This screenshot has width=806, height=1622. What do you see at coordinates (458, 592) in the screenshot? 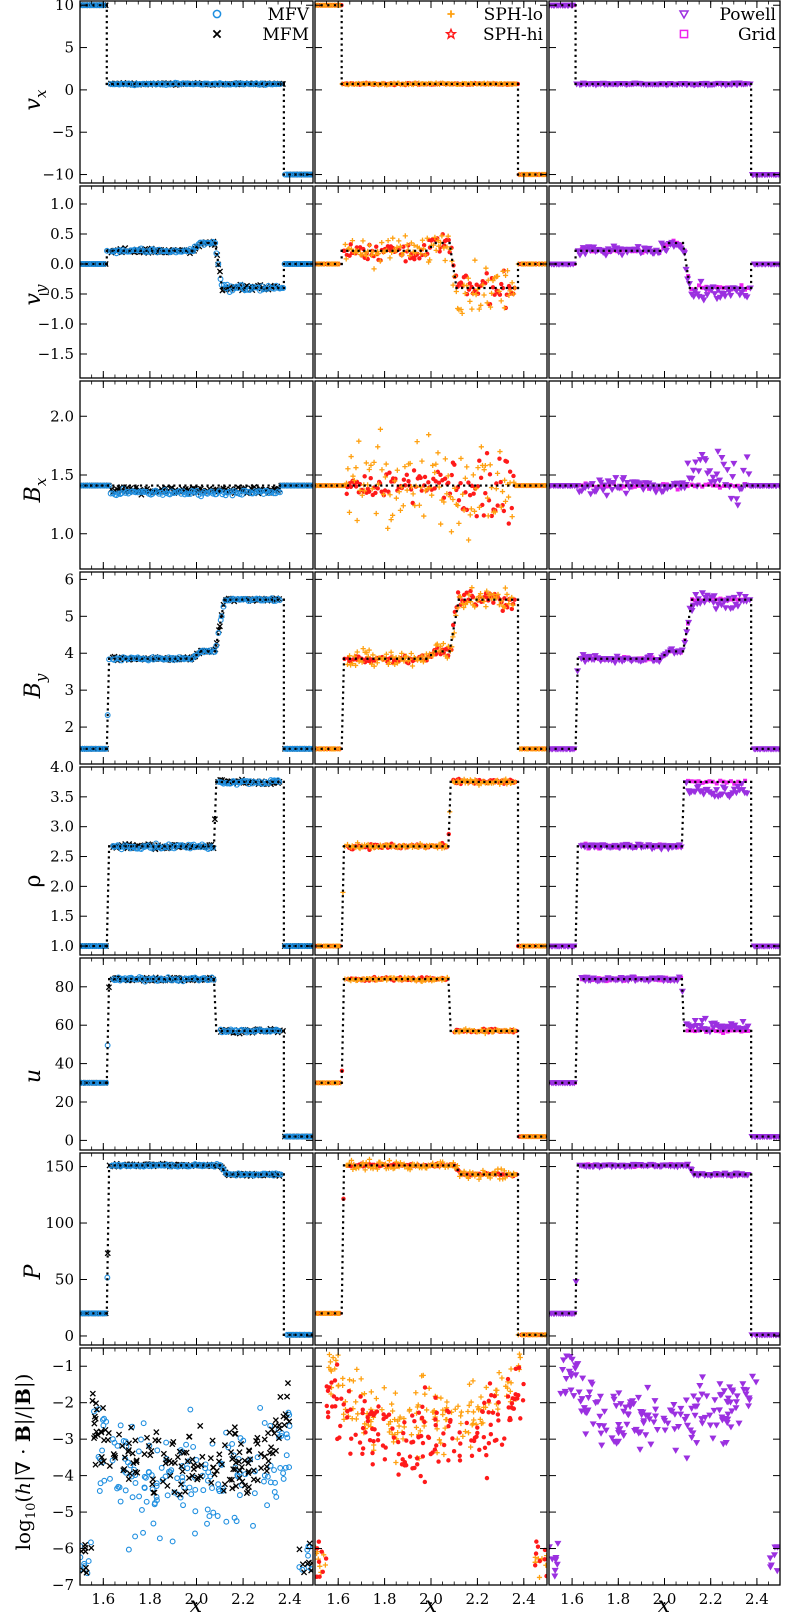
I see `By-SPH-hi-point` at bounding box center [458, 592].